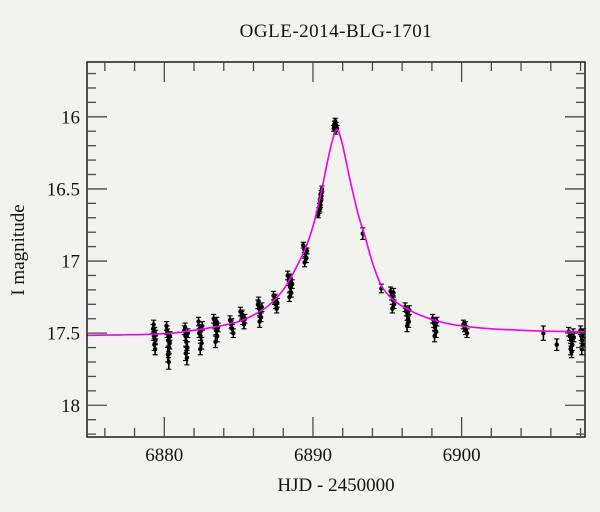 The image size is (600, 512). Describe the element at coordinates (63, 189) in the screenshot. I see `y-tick-label: 16.5` at that location.